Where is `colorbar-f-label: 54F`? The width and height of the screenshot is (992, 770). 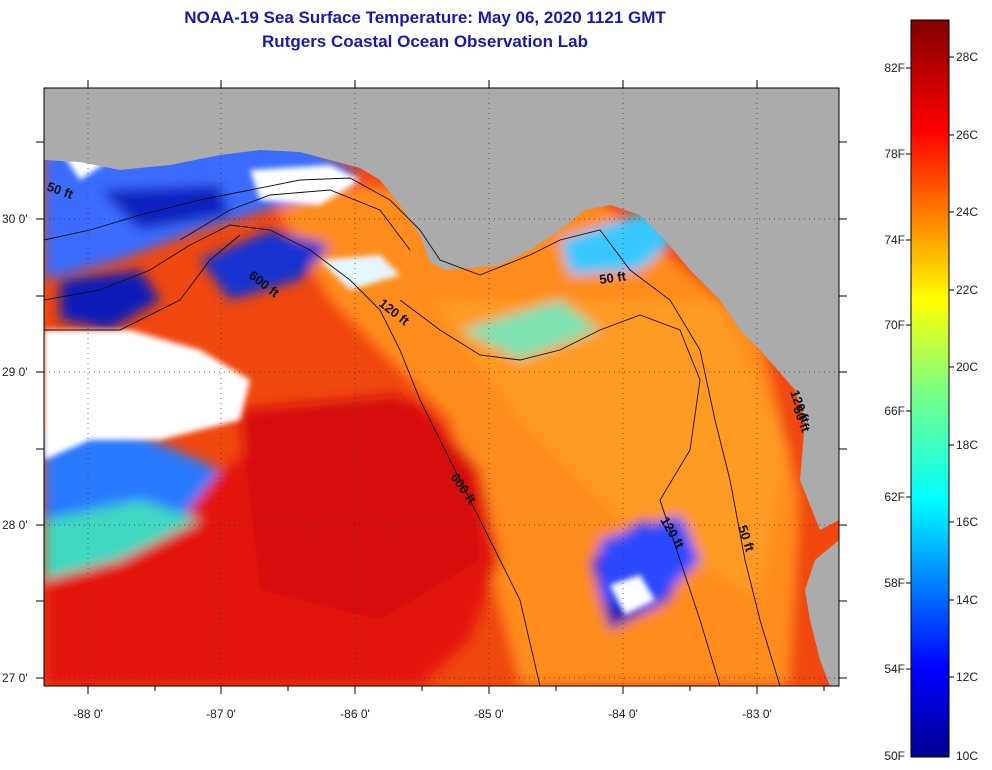 colorbar-f-label: 54F is located at coordinates (894, 669).